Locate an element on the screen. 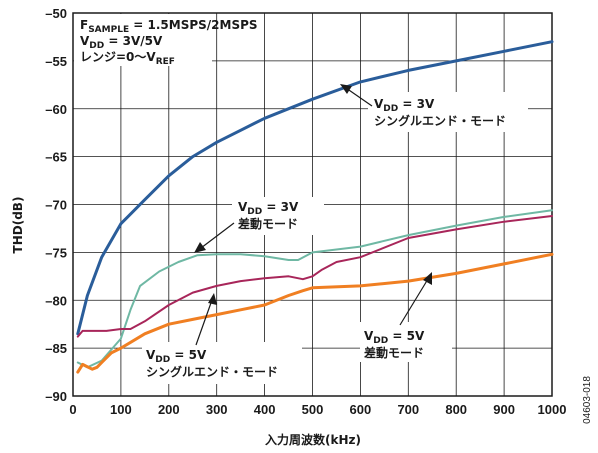 This screenshot has height=453, width=598. annotation-3v-single-vdd: VDD = 3V is located at coordinates (404, 105).